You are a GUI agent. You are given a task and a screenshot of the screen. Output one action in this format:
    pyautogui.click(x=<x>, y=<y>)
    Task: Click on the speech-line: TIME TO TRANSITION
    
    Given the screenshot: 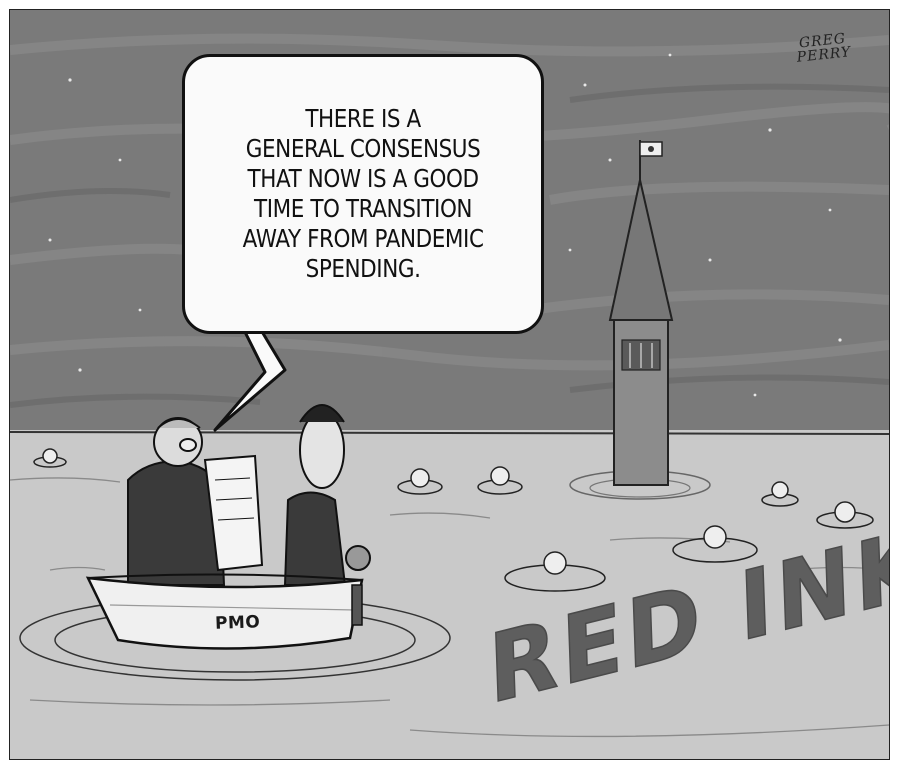 What is the action you would take?
    pyautogui.click(x=363, y=208)
    